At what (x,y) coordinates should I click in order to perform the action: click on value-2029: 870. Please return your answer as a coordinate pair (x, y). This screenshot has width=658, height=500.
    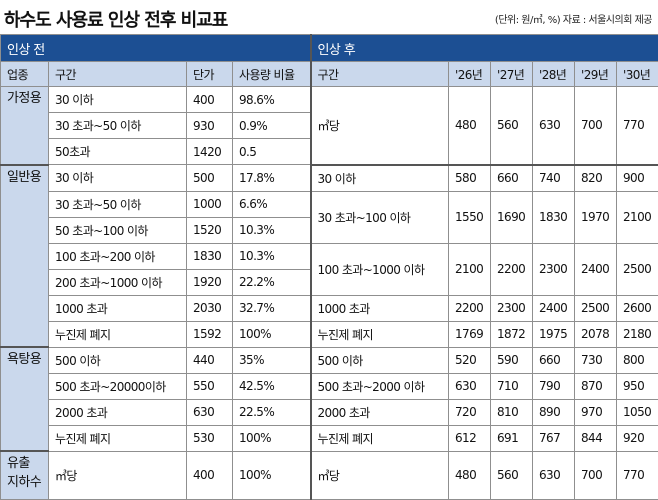
    Looking at the image, I should click on (596, 386).